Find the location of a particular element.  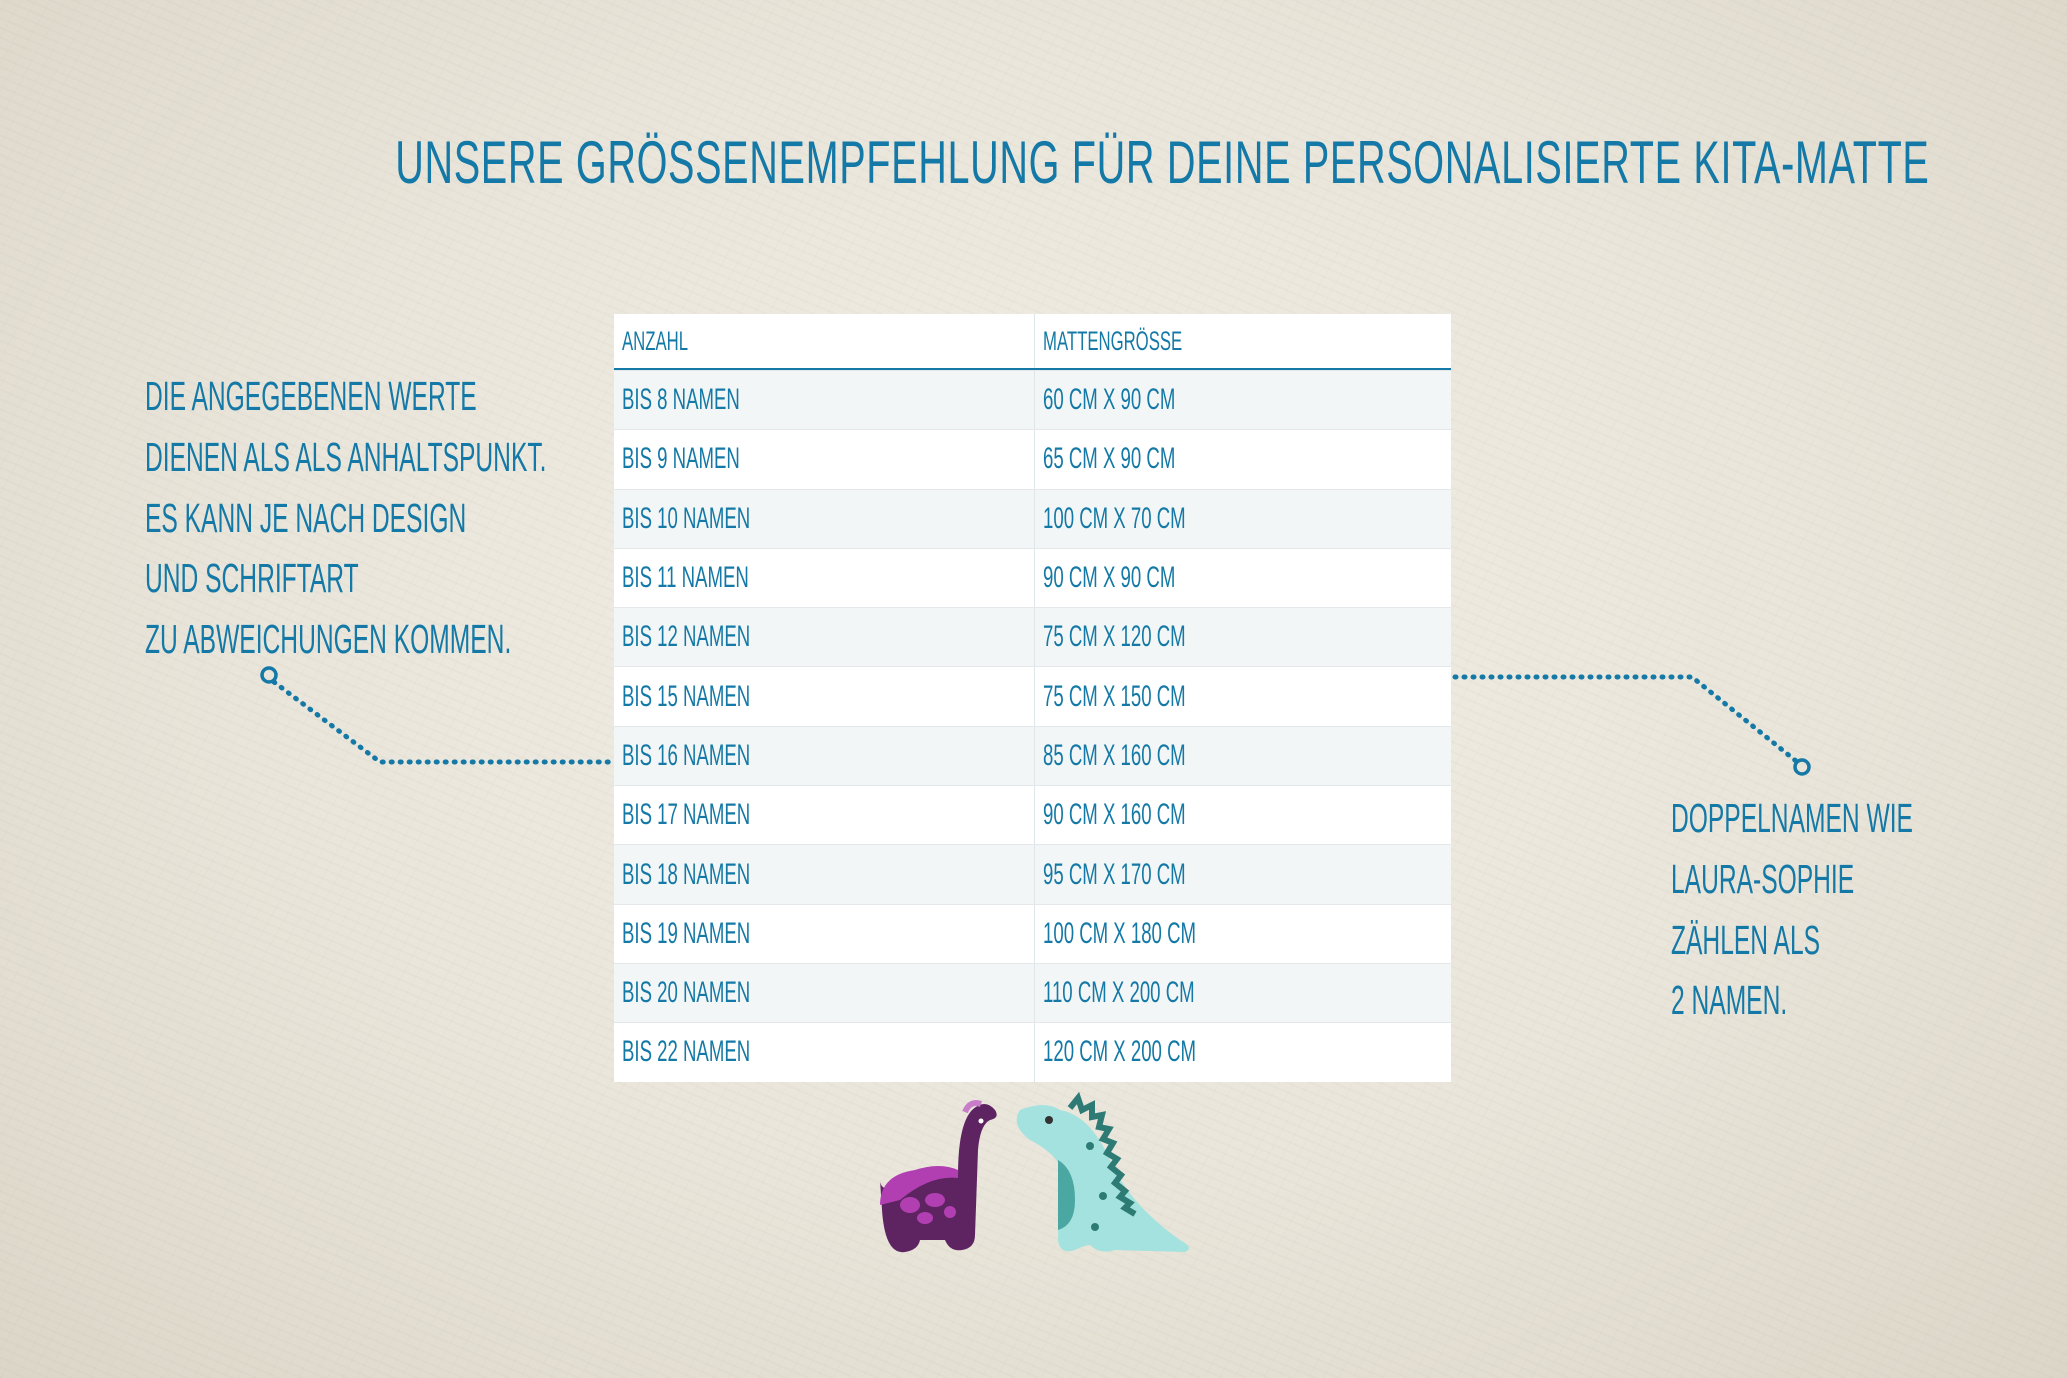

name-count-cell: BIS 16 NAMEN is located at coordinates (686, 755).